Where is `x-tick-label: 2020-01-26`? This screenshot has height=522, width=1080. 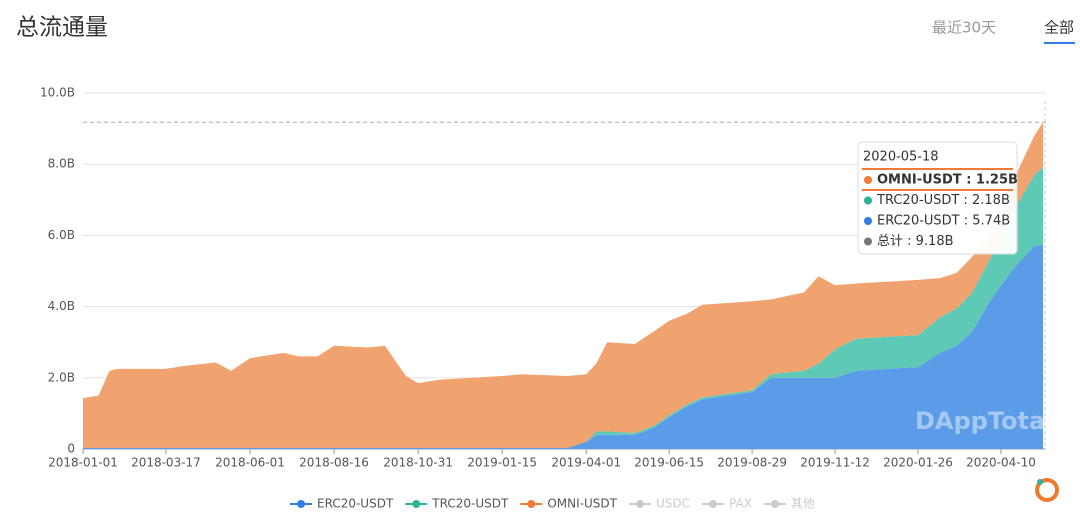 x-tick-label: 2020-01-26 is located at coordinates (918, 463).